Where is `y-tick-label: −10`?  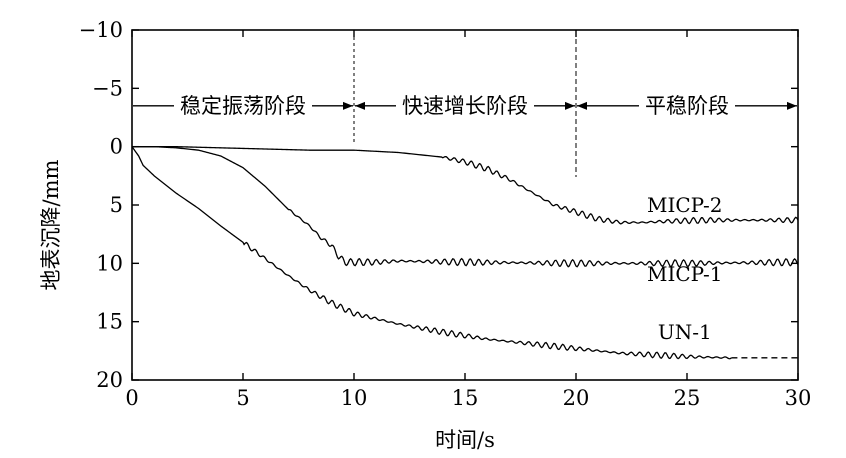
y-tick-label: −10 is located at coordinates (101, 30).